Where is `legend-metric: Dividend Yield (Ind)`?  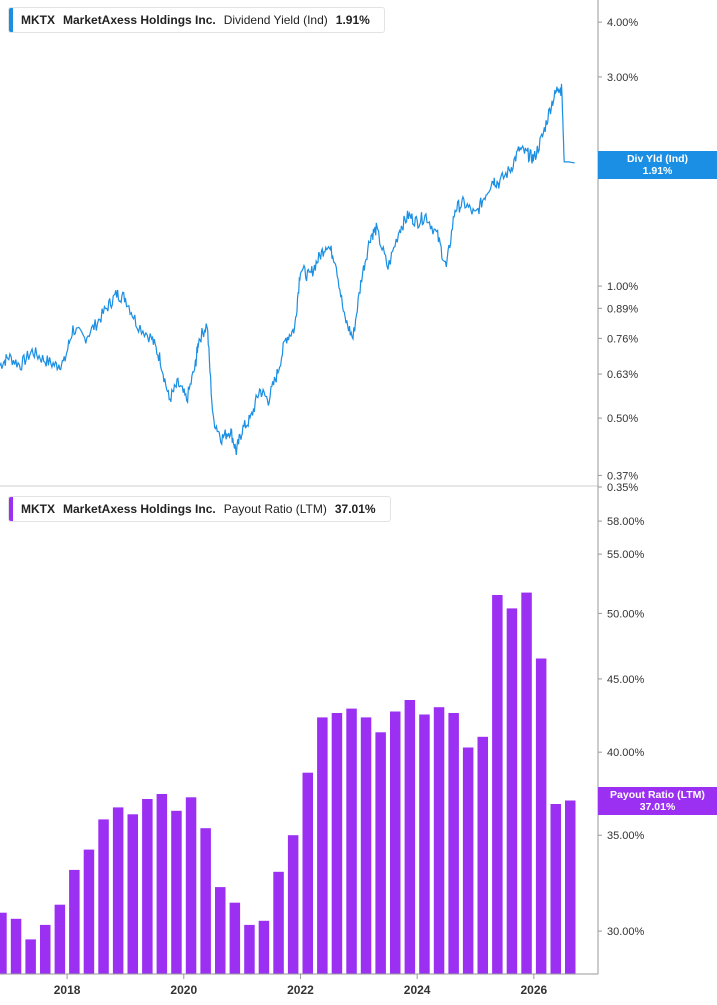 legend-metric: Dividend Yield (Ind) is located at coordinates (275, 20).